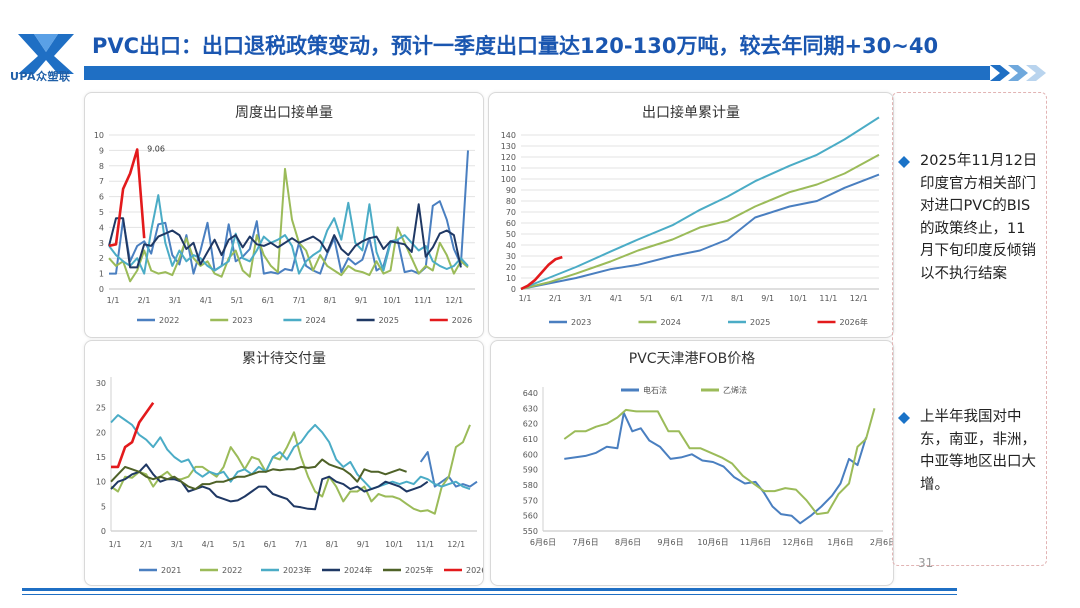 The height and width of the screenshot is (608, 1080). What do you see at coordinates (419, 570) in the screenshot?
I see `legend-label: 2025年` at bounding box center [419, 570].